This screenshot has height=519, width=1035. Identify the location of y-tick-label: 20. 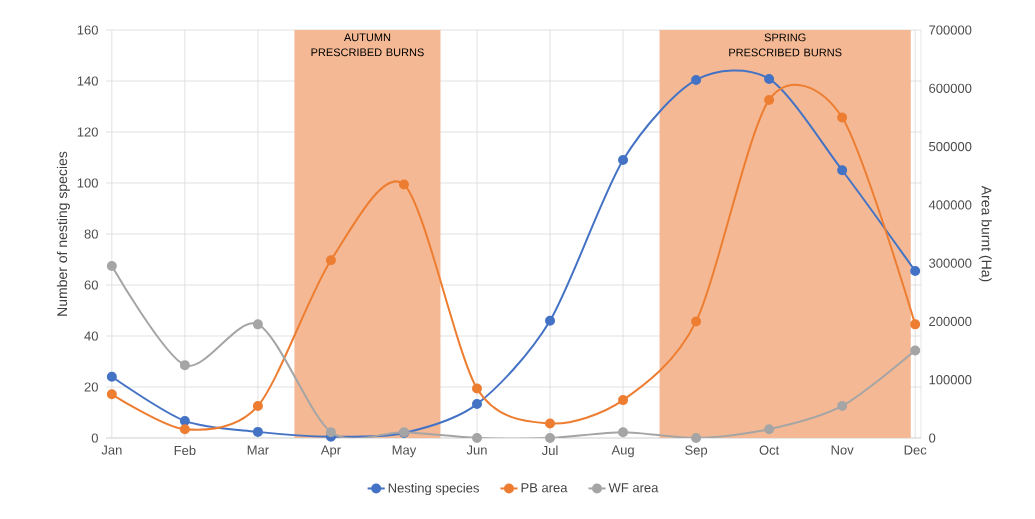
(91, 387).